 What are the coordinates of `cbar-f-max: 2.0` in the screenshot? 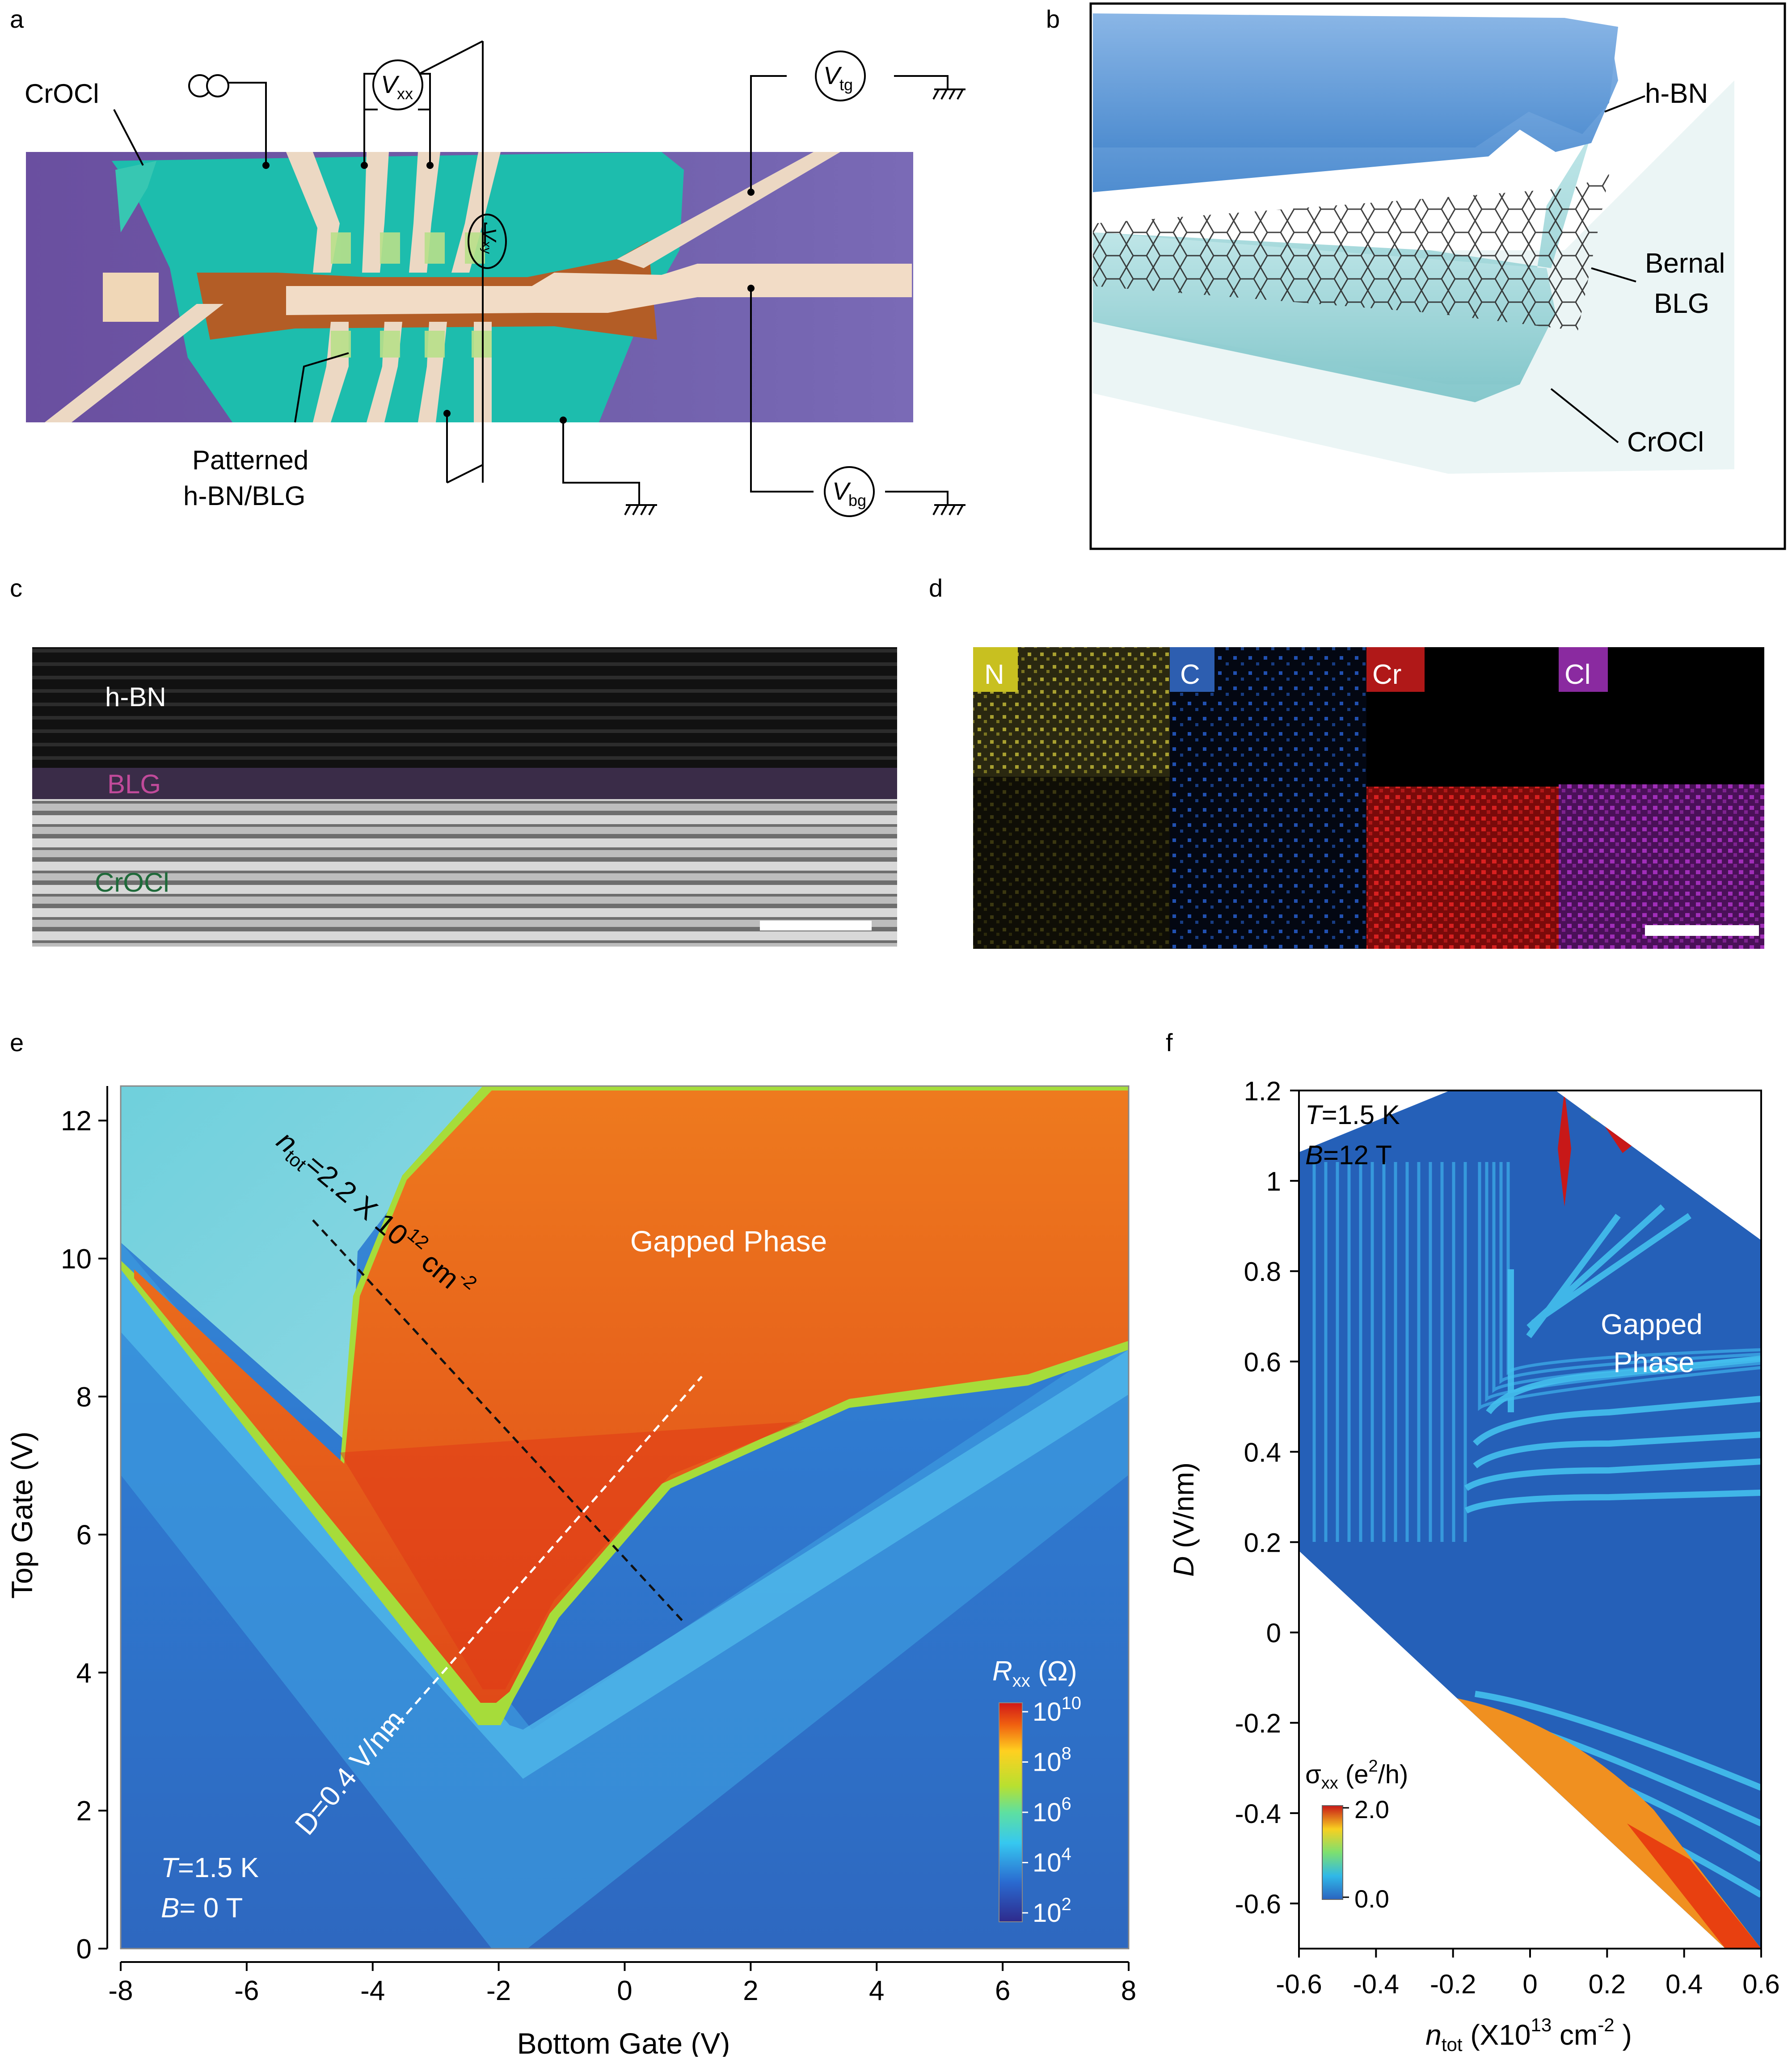 It's located at (1371, 1809).